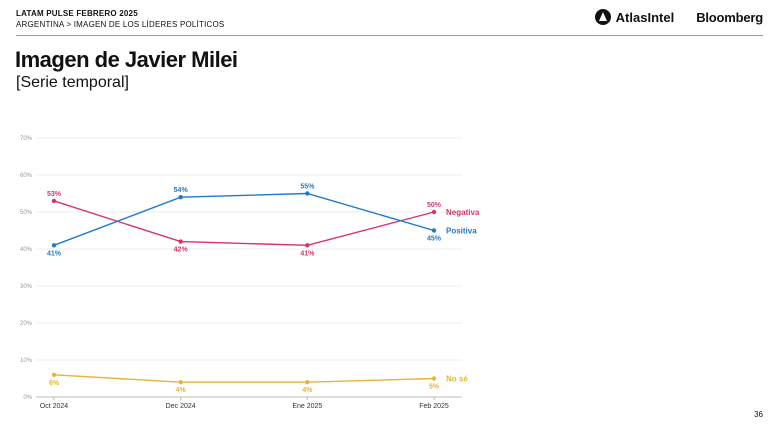 This screenshot has height=425, width=775. I want to click on atlasintel-logo-text: AtlasIntel, so click(645, 17).